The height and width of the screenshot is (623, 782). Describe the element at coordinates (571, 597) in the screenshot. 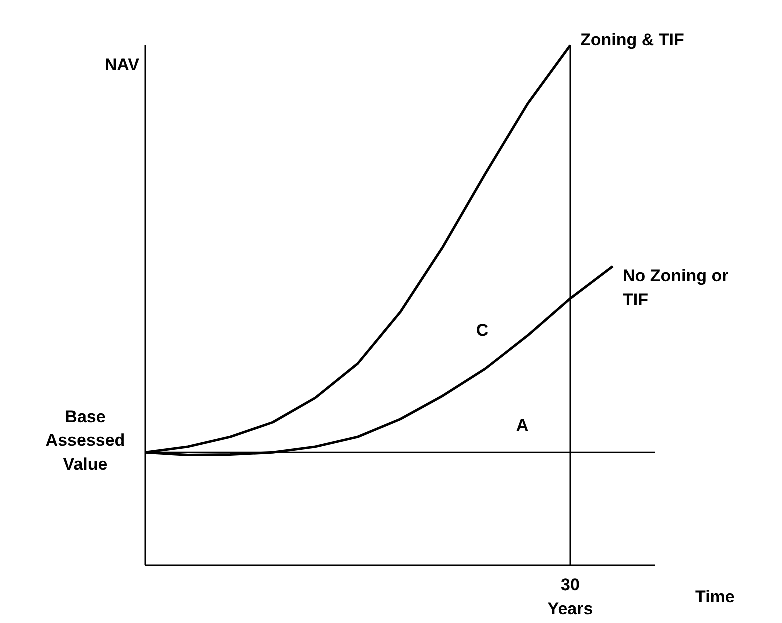

I see `text: 30 Years` at that location.